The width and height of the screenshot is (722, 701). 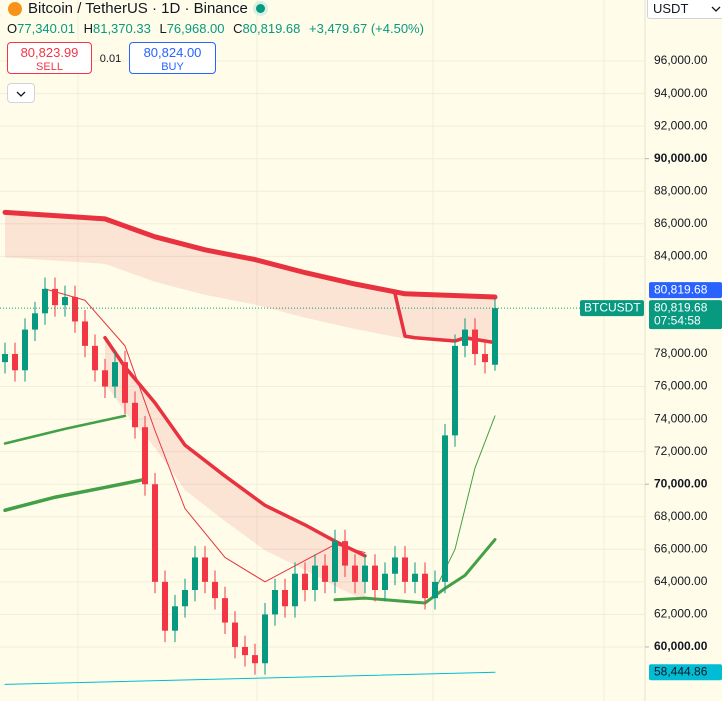 I want to click on sell-price: 80,823.99, so click(x=49, y=52).